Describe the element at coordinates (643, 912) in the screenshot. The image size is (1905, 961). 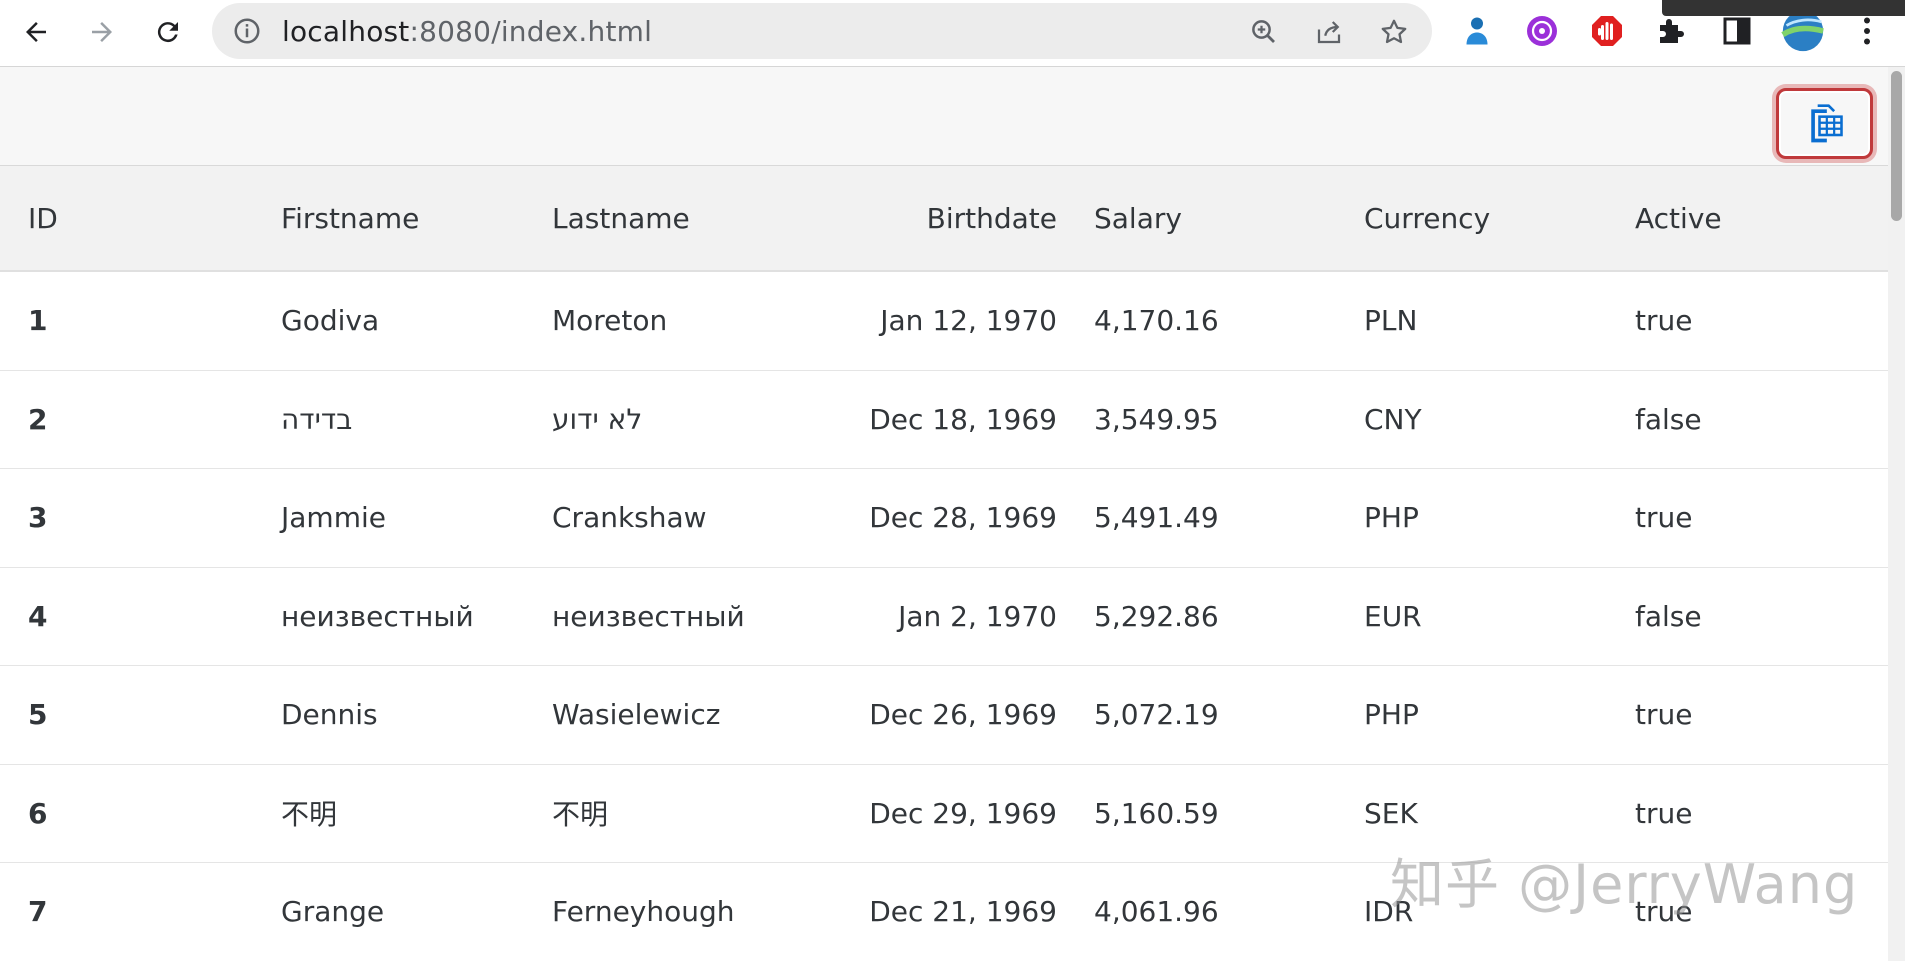
I see `cell-lastname: Ferneyhough` at that location.